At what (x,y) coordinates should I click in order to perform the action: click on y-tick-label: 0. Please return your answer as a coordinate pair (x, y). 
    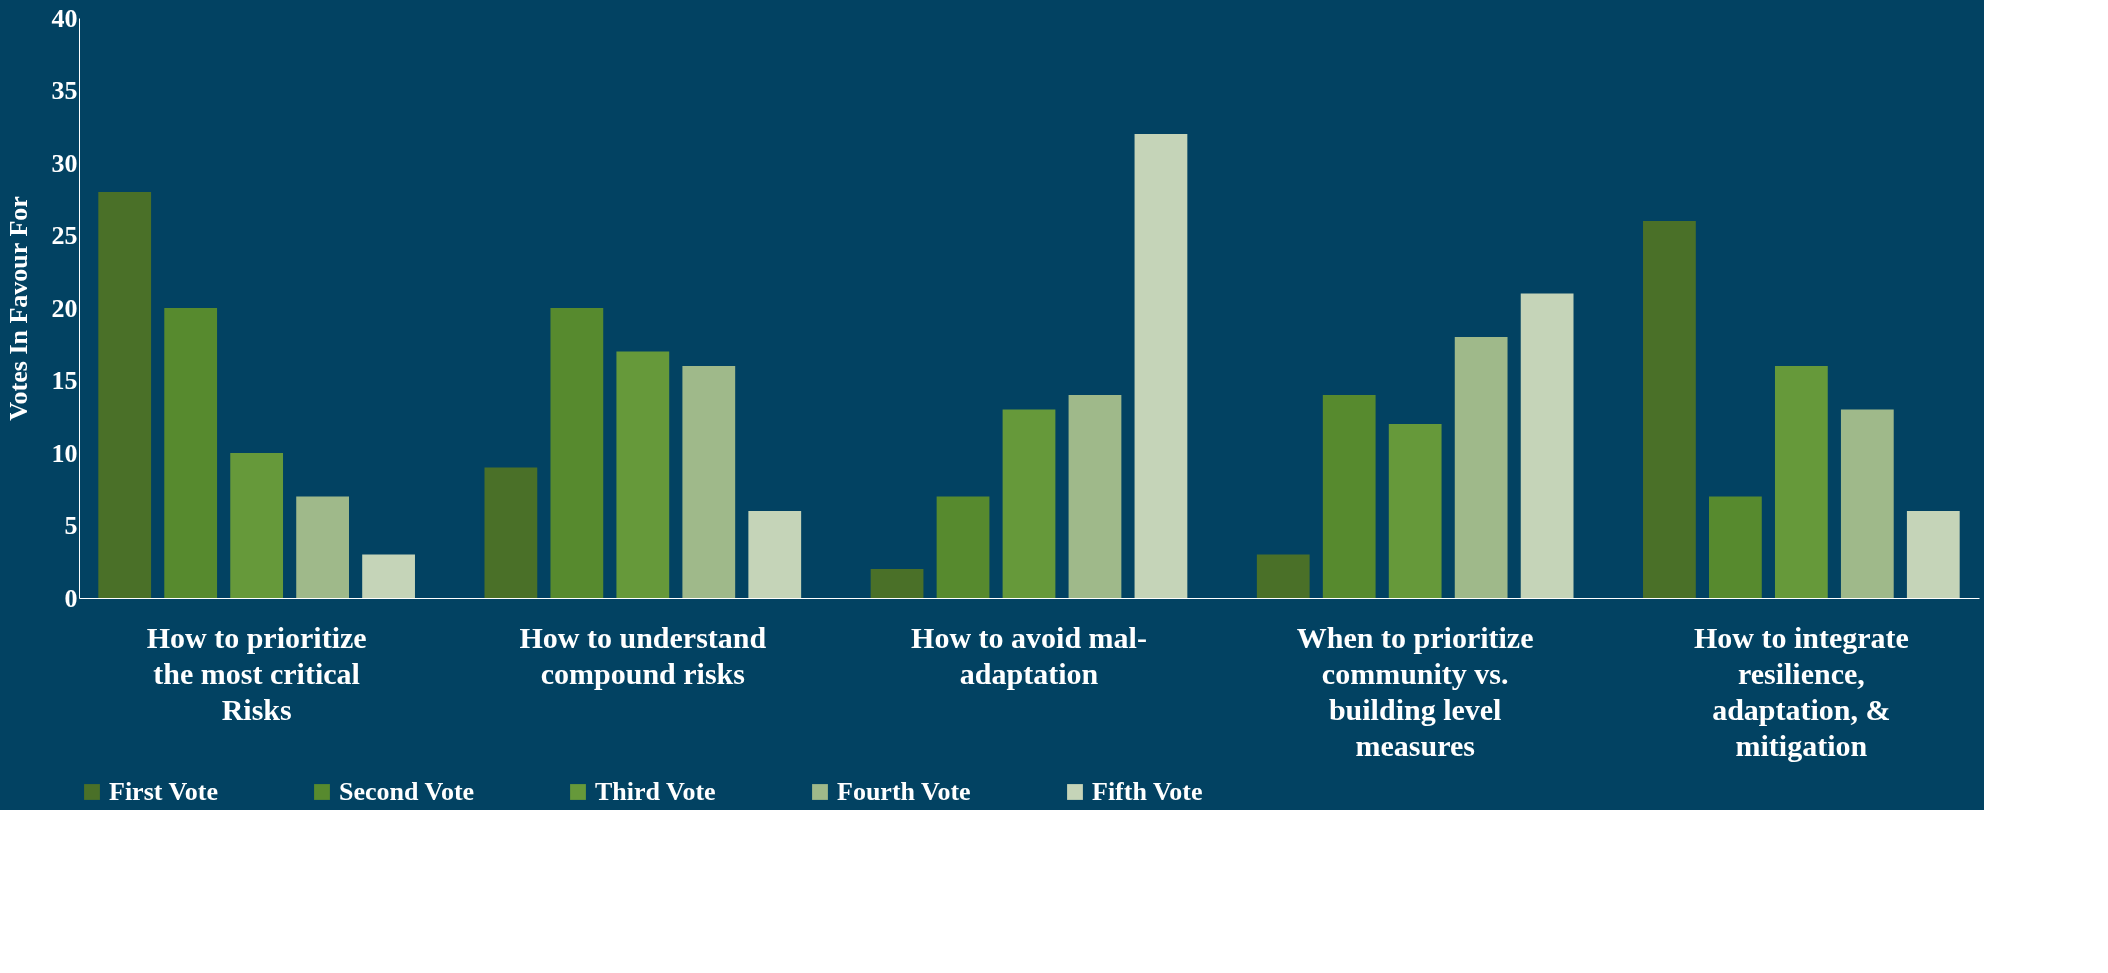
    Looking at the image, I should click on (71, 598).